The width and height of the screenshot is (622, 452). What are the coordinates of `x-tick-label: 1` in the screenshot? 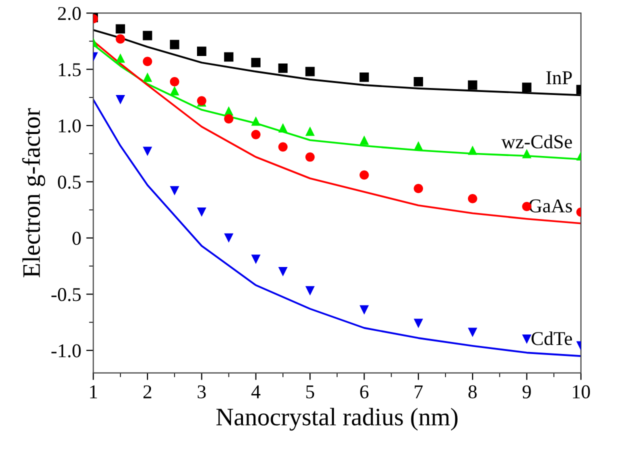 It's located at (93, 391).